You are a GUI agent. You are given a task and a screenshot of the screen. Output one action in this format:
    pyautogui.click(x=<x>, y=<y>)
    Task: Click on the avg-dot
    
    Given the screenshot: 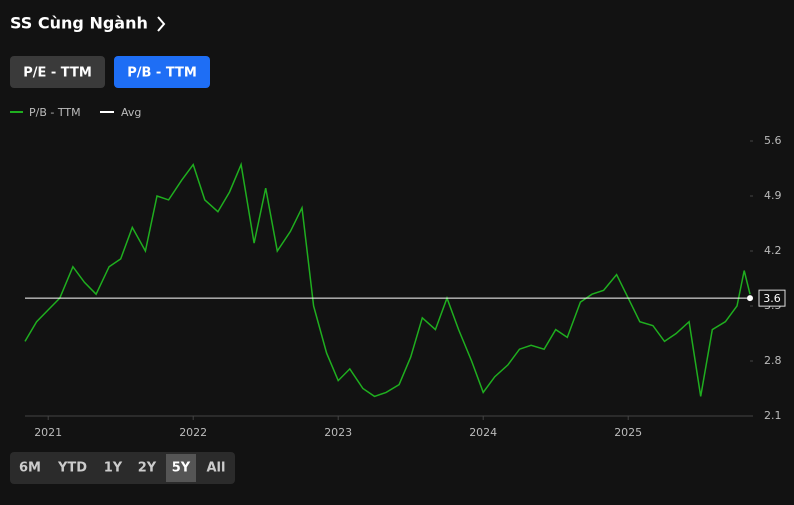 What is the action you would take?
    pyautogui.click(x=750, y=298)
    